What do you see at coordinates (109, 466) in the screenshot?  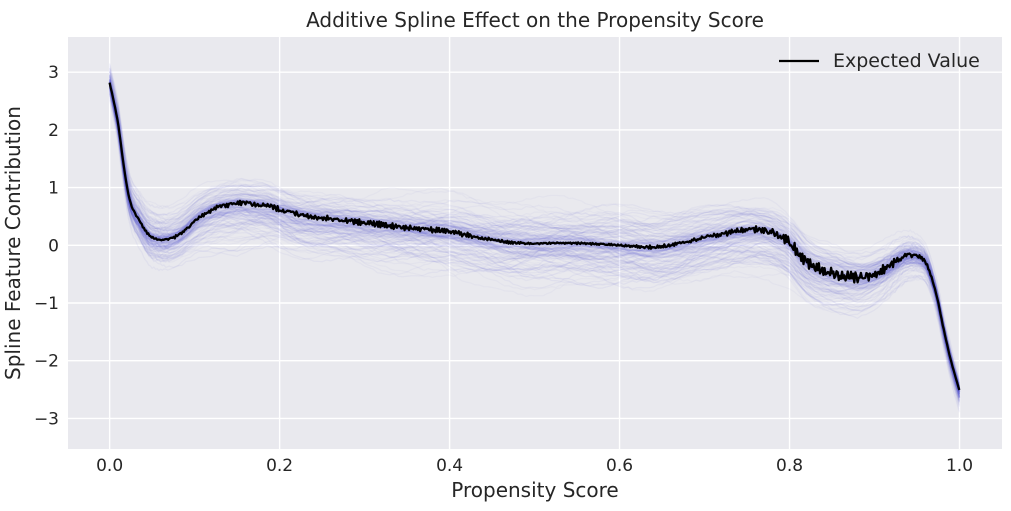 I see `x-tick-label: 0.0` at bounding box center [109, 466].